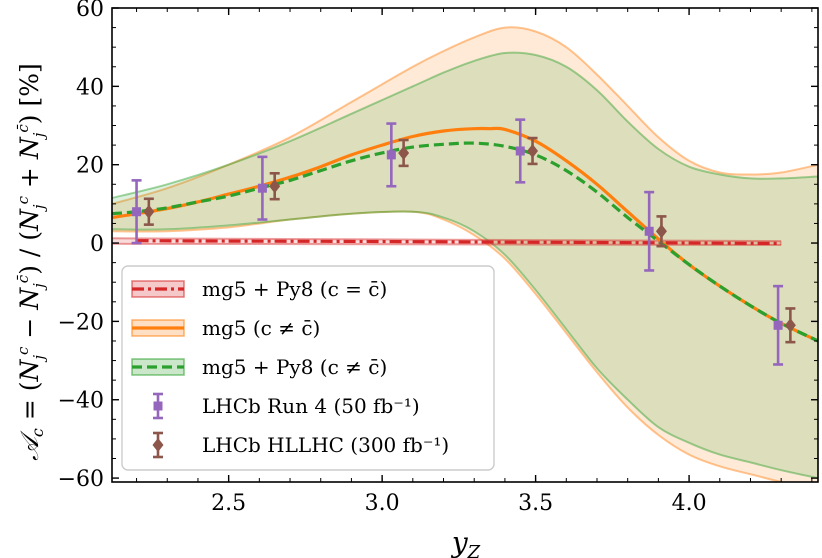  What do you see at coordinates (689, 503) in the screenshot?
I see `x-tick-label: 4.0` at bounding box center [689, 503].